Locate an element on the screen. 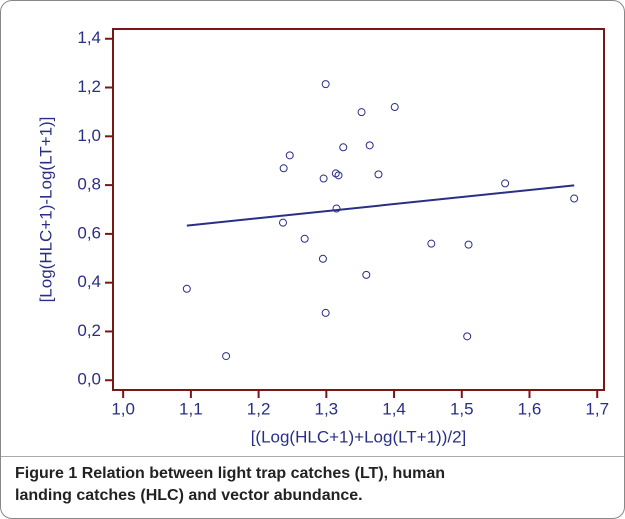 The width and height of the screenshot is (625, 519). x-tick-label: 1,5 is located at coordinates (462, 408).